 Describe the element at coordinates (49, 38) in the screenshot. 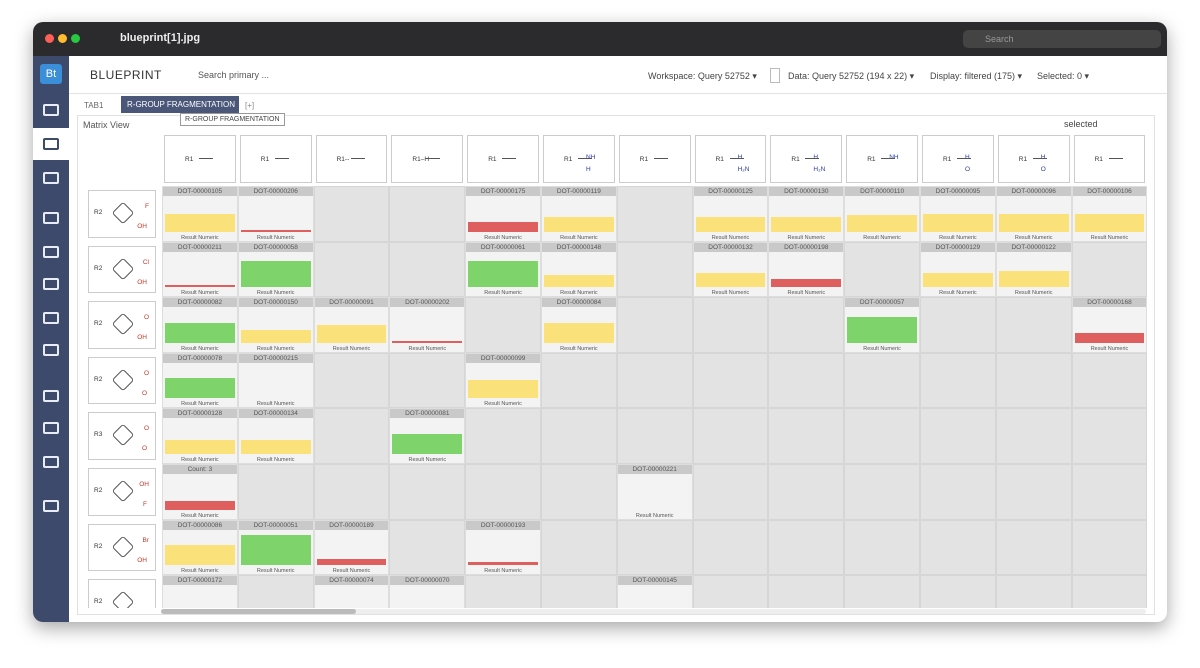

I see `close-button` at that location.